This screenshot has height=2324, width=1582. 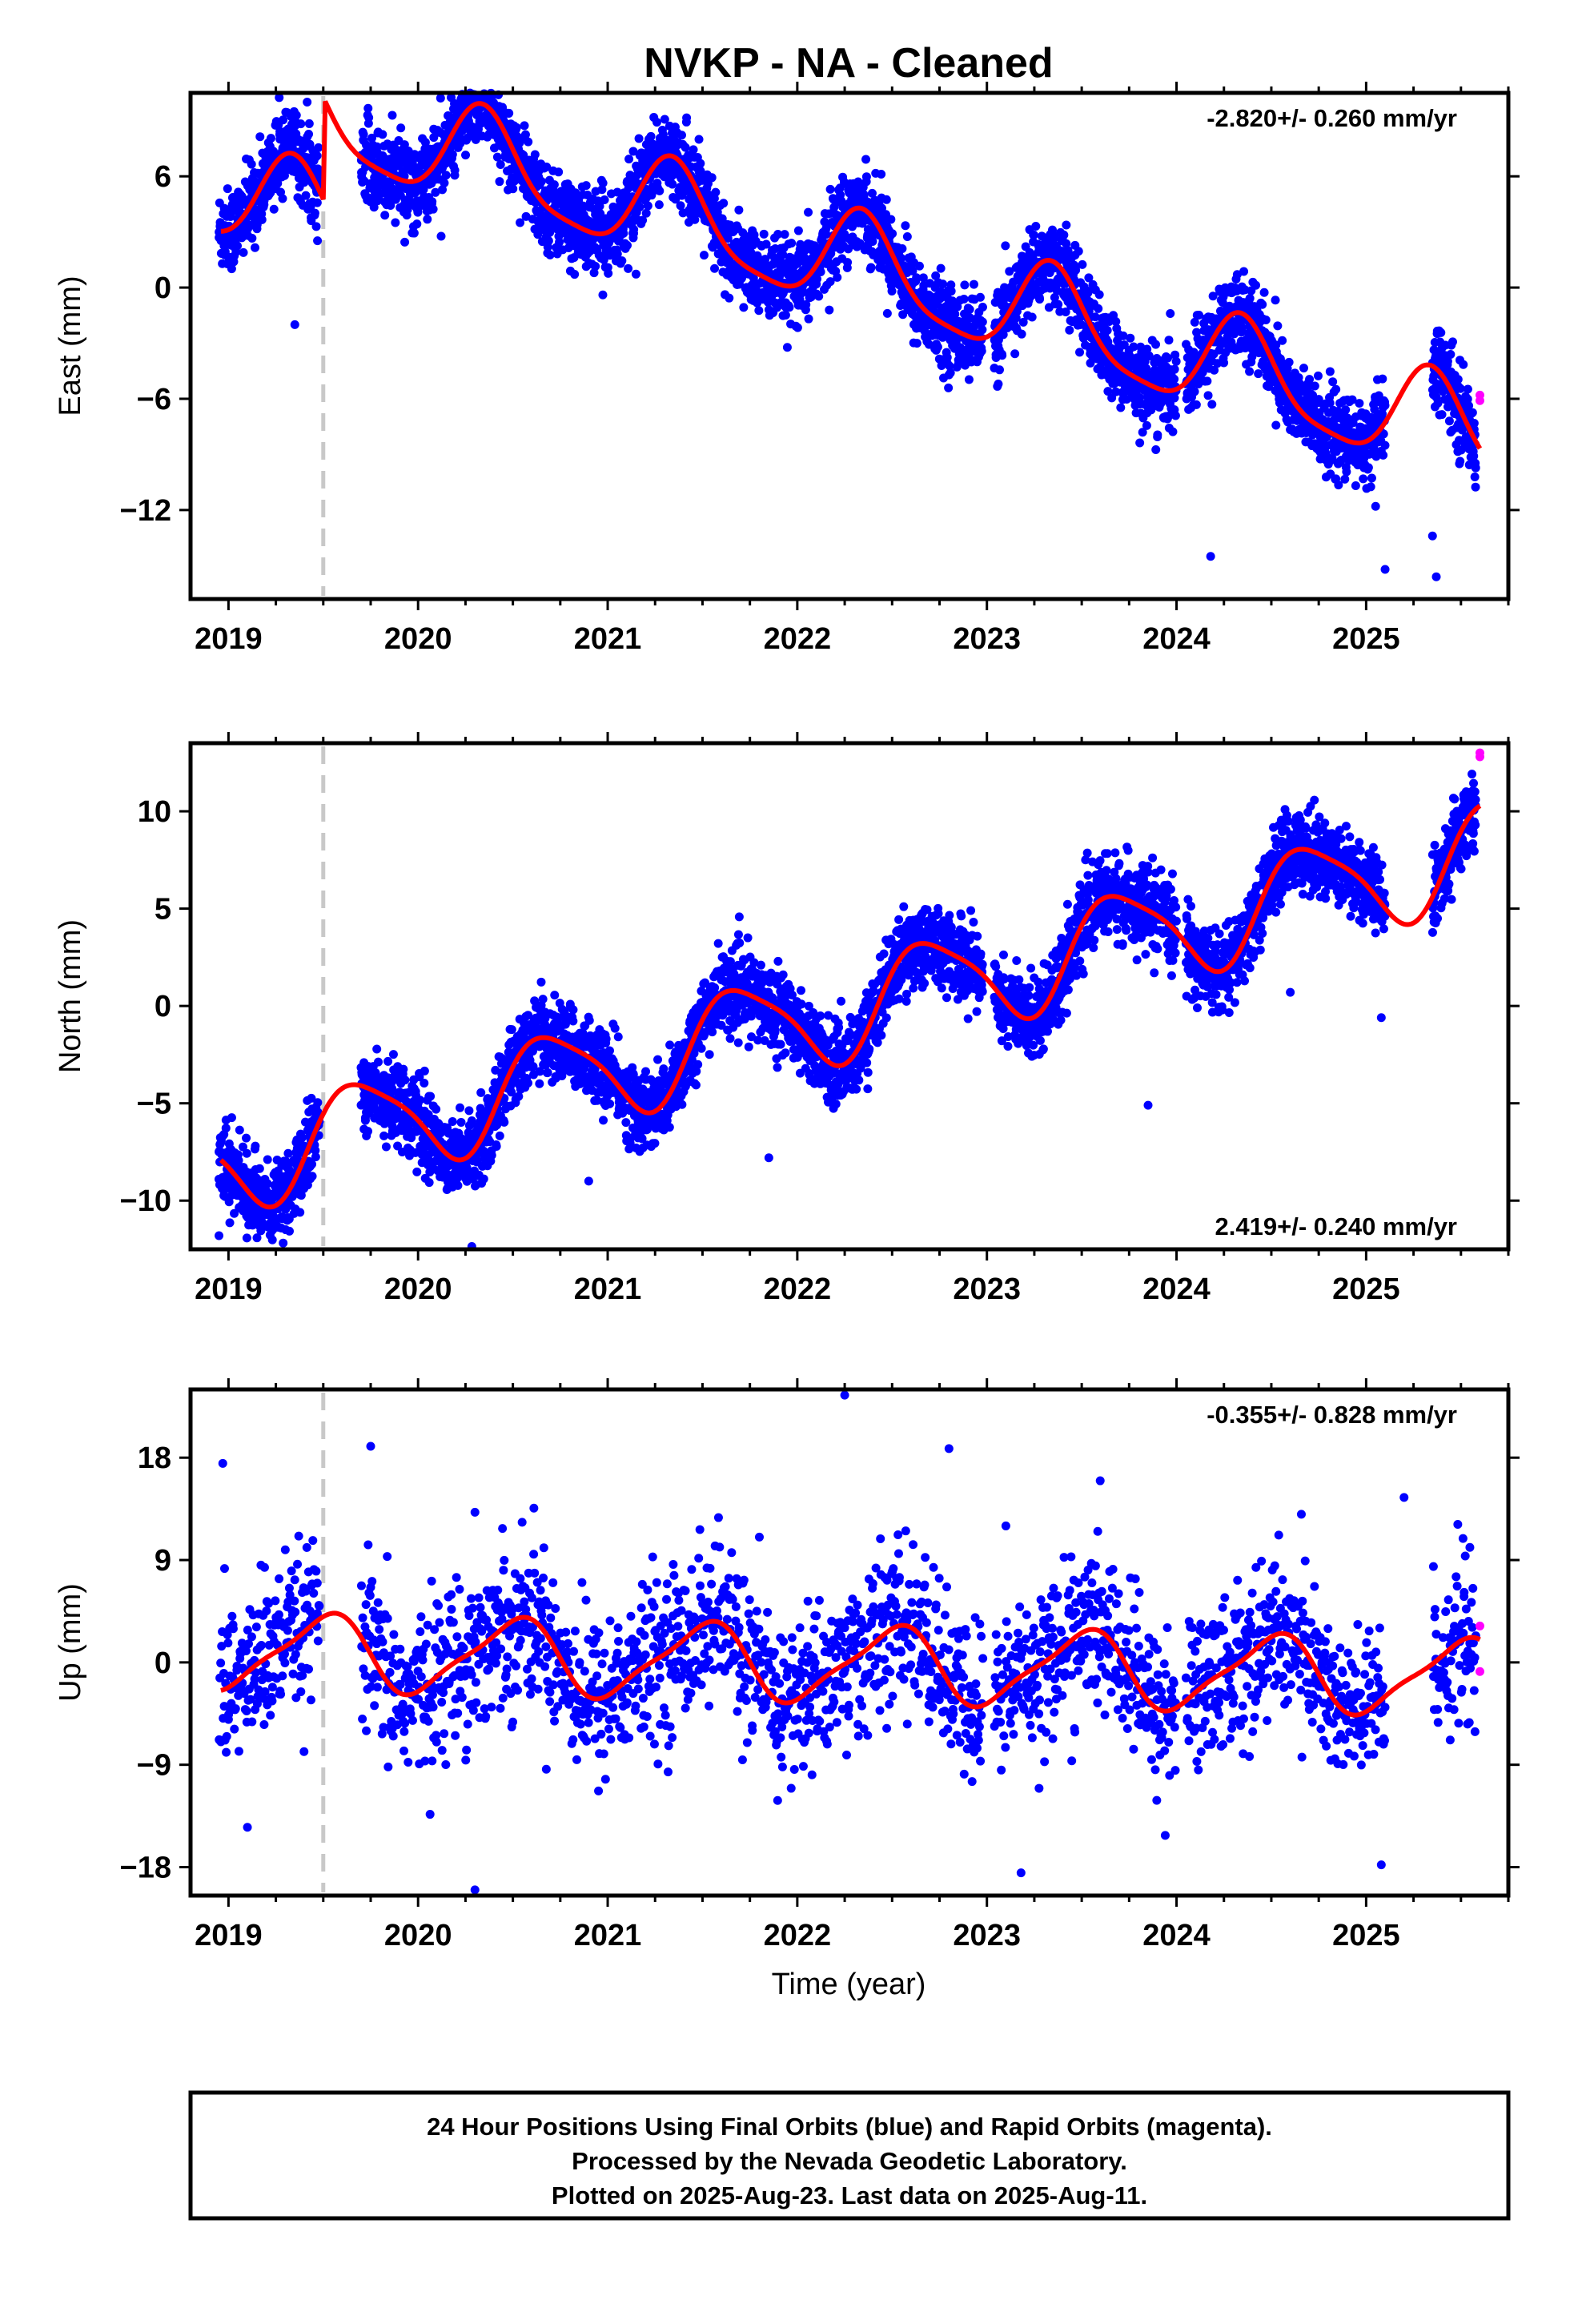 I want to click on x-tick-label: 2021, so click(x=608, y=639).